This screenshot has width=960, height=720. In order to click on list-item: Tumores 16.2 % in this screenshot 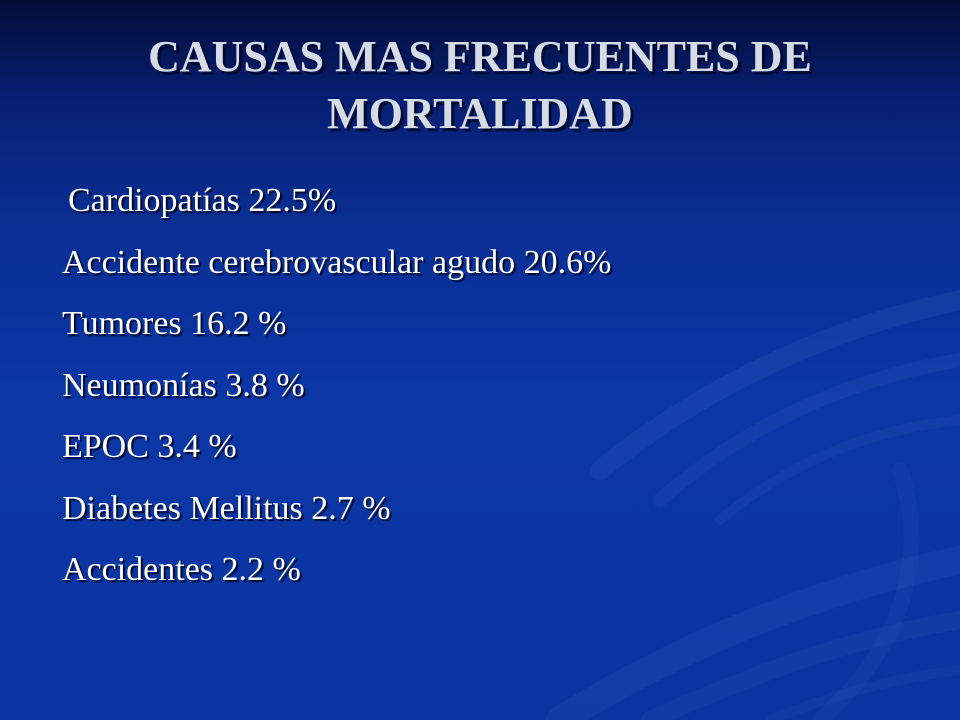, I will do `click(174, 323)`.